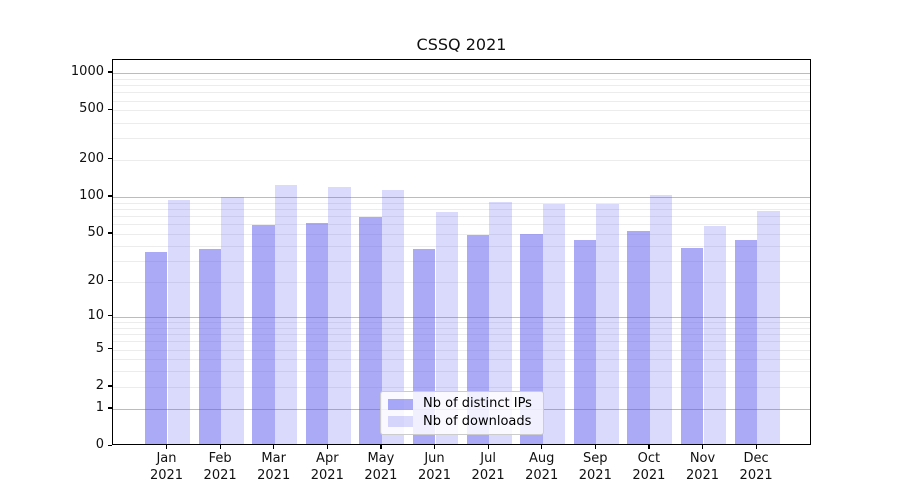 The width and height of the screenshot is (900, 500). I want to click on x-tick-label-aug: Aug 2021, so click(542, 467).